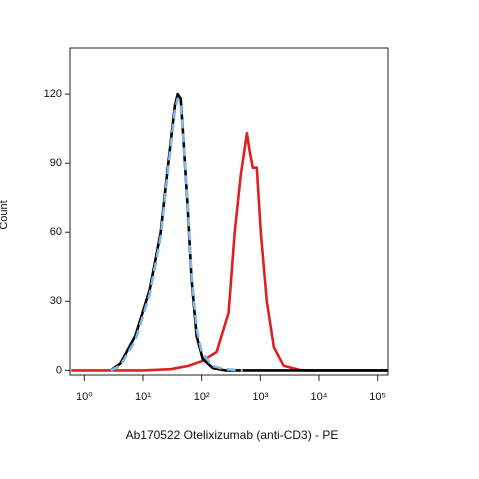 This screenshot has width=479, height=479. Describe the element at coordinates (56, 163) in the screenshot. I see `y-tick-label: 90` at that location.